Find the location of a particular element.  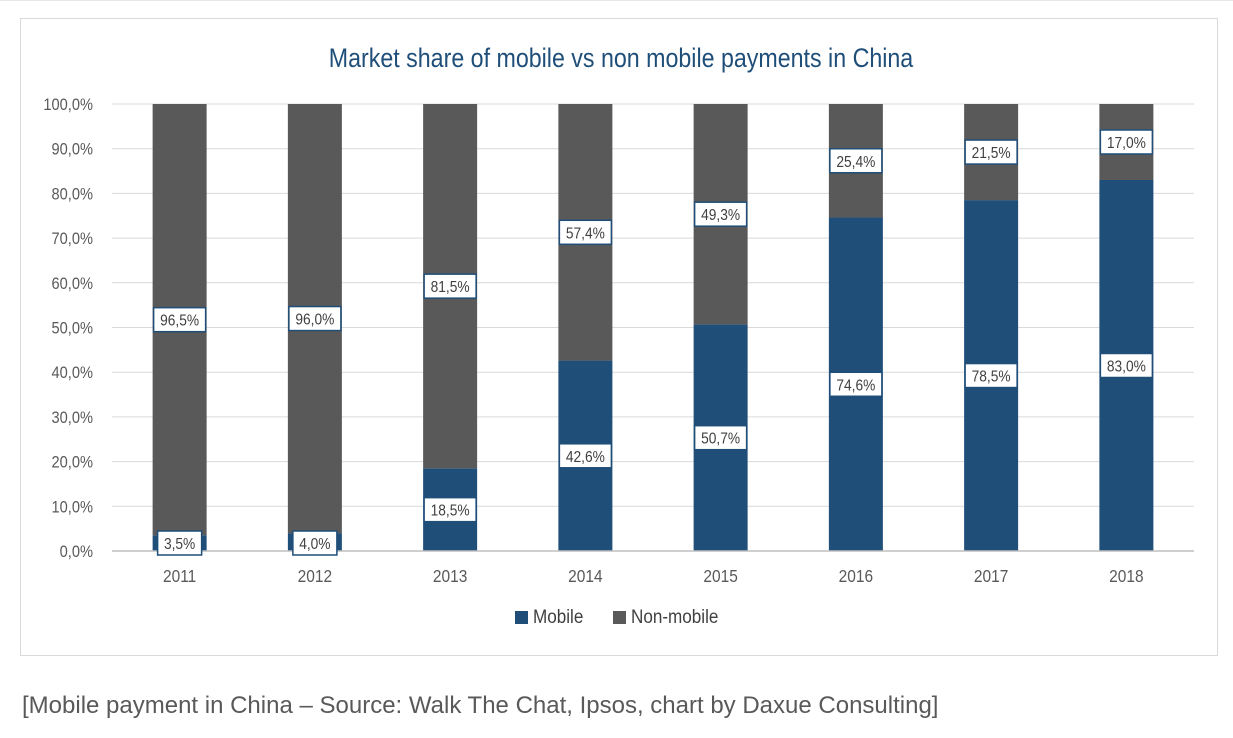

data-label-mobile: 50,7% is located at coordinates (720, 439).